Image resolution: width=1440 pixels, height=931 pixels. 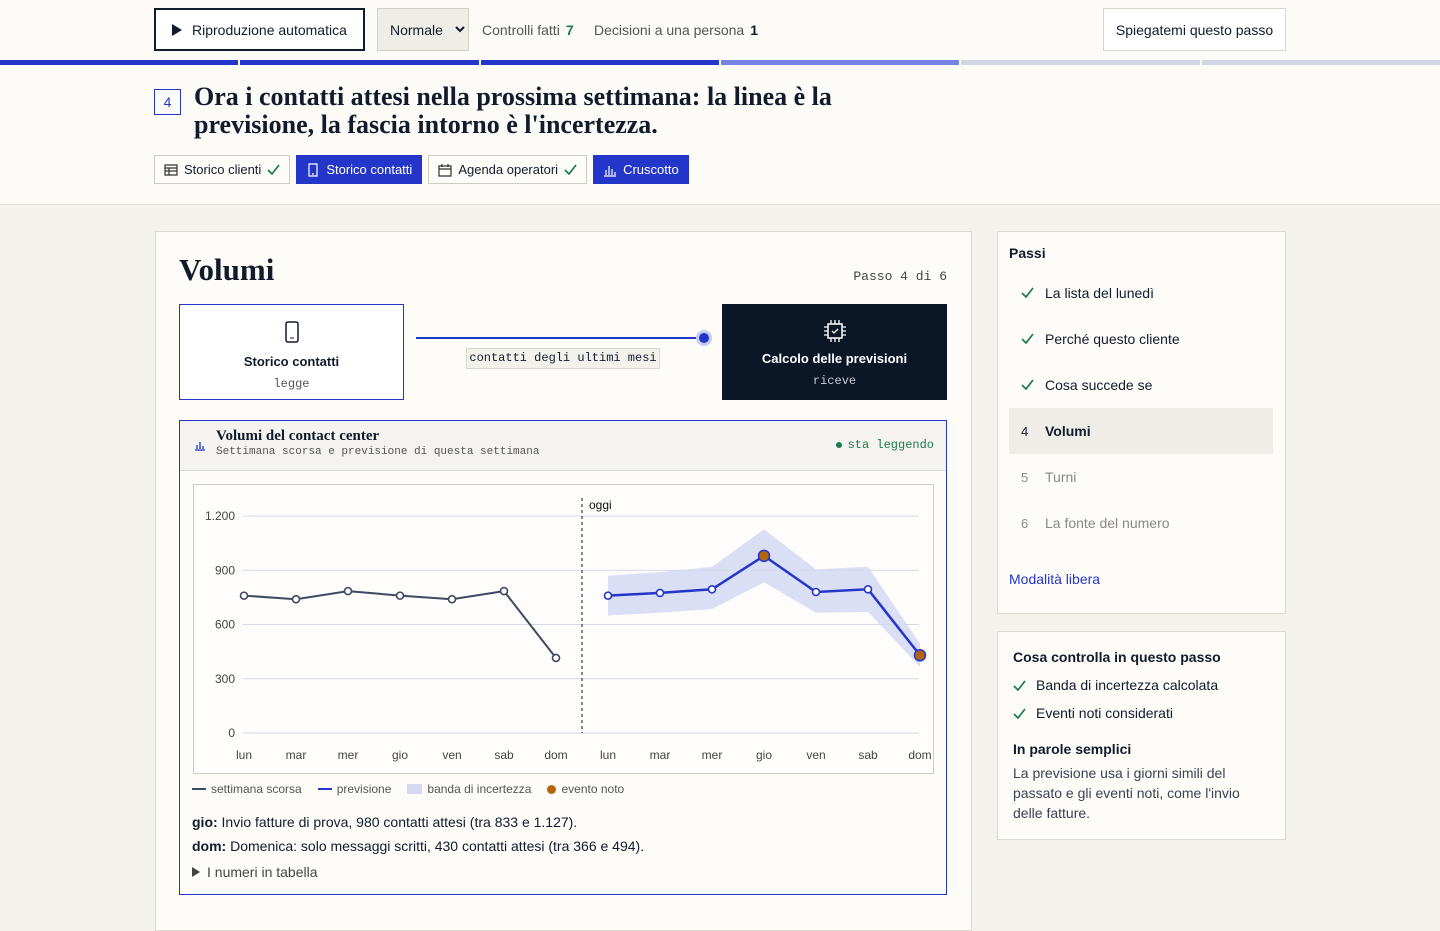 I want to click on step-row: Cosa succede se, so click(x=1141, y=385).